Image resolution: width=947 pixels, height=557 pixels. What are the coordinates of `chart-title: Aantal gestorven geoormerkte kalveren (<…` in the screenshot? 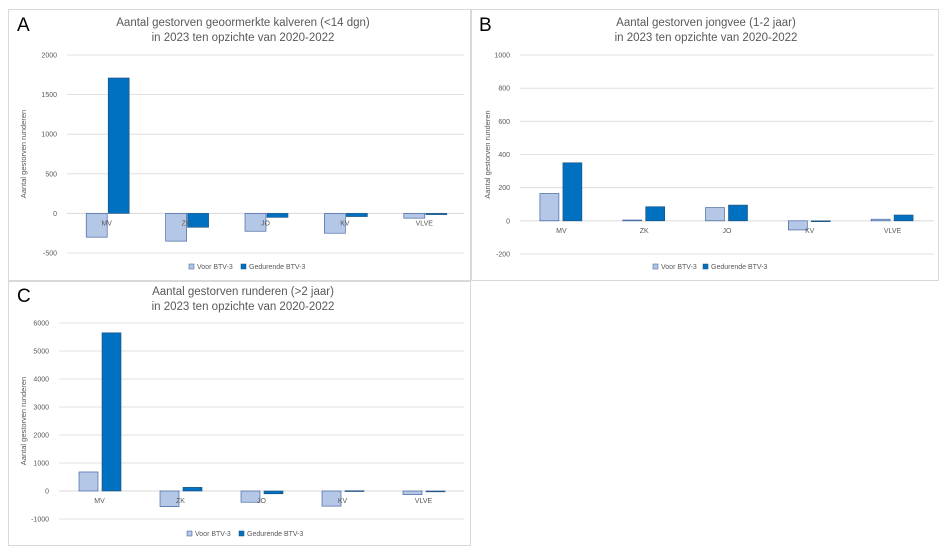 It's located at (243, 23).